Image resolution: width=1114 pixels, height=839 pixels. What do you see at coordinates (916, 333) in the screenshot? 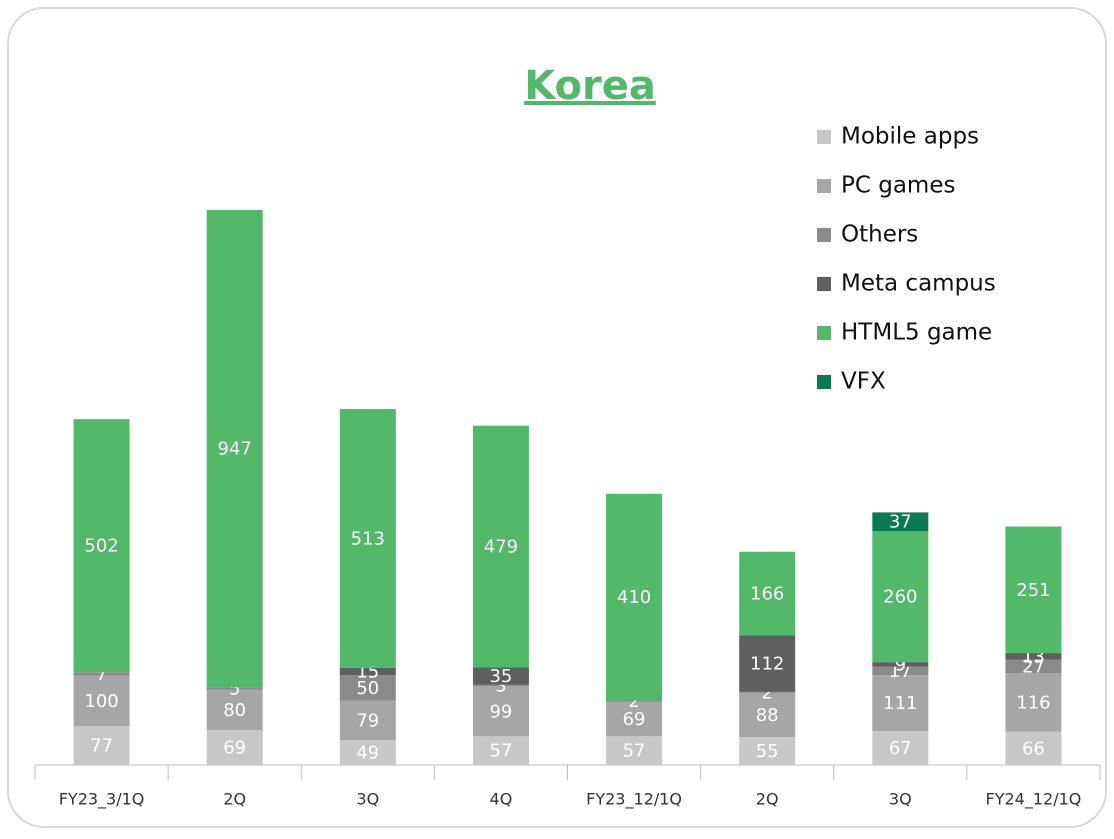
I see `legend-label: HTML5 game` at bounding box center [916, 333].